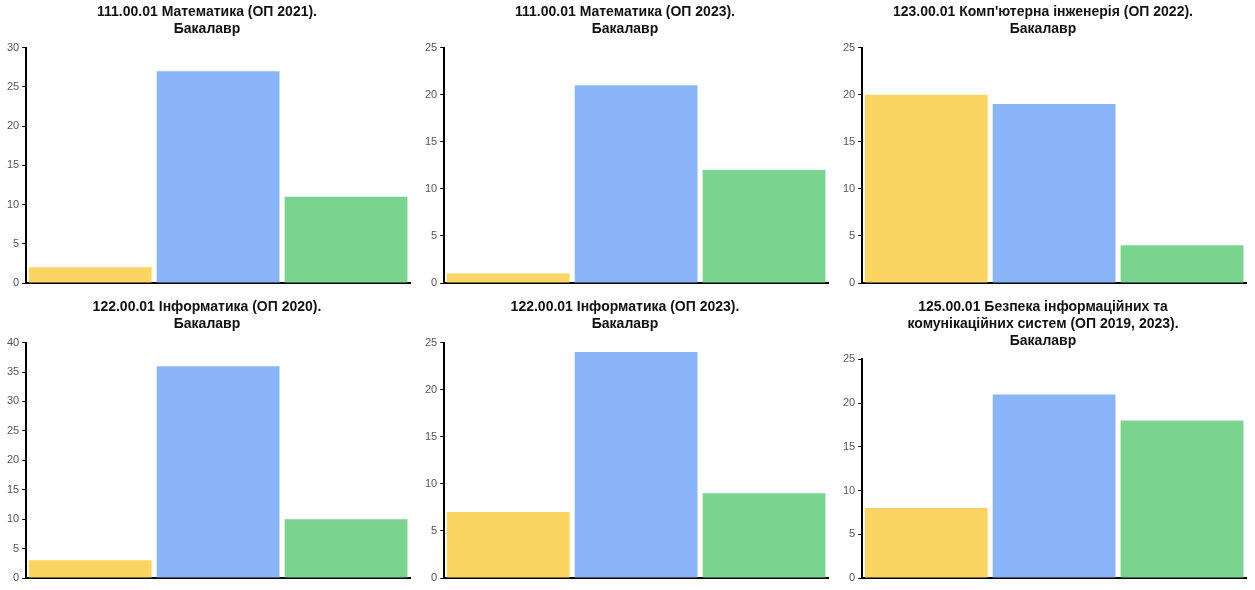 The width and height of the screenshot is (1255, 590). I want to click on chart-title: 122.00.01 Інформатика (ОП 2020). Бакалавр, so click(207, 315).